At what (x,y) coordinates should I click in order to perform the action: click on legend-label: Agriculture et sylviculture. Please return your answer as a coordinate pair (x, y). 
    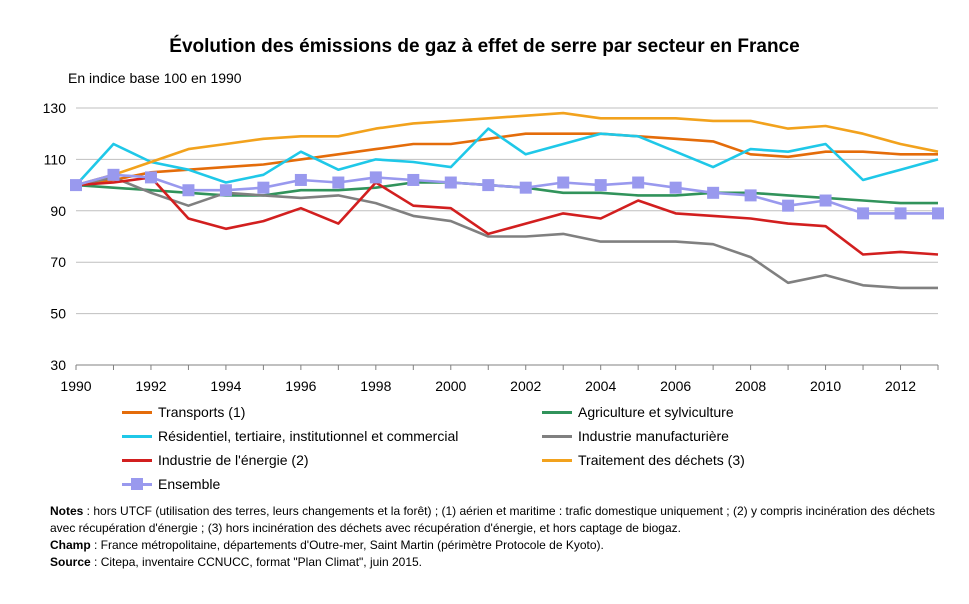
    Looking at the image, I should click on (656, 412).